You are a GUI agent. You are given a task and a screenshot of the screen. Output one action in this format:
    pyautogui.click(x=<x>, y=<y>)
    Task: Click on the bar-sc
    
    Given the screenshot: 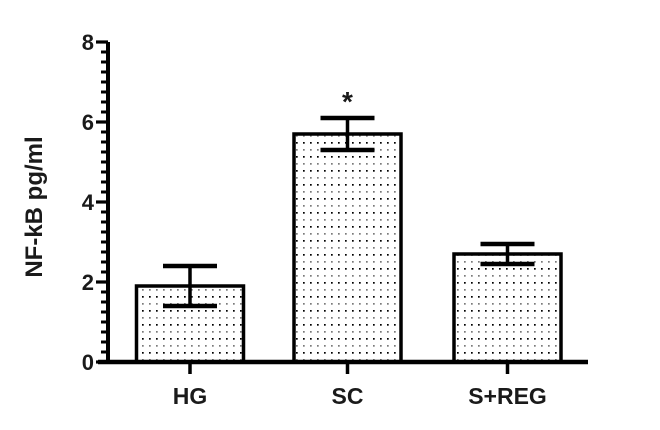 What is the action you would take?
    pyautogui.click(x=347, y=248)
    